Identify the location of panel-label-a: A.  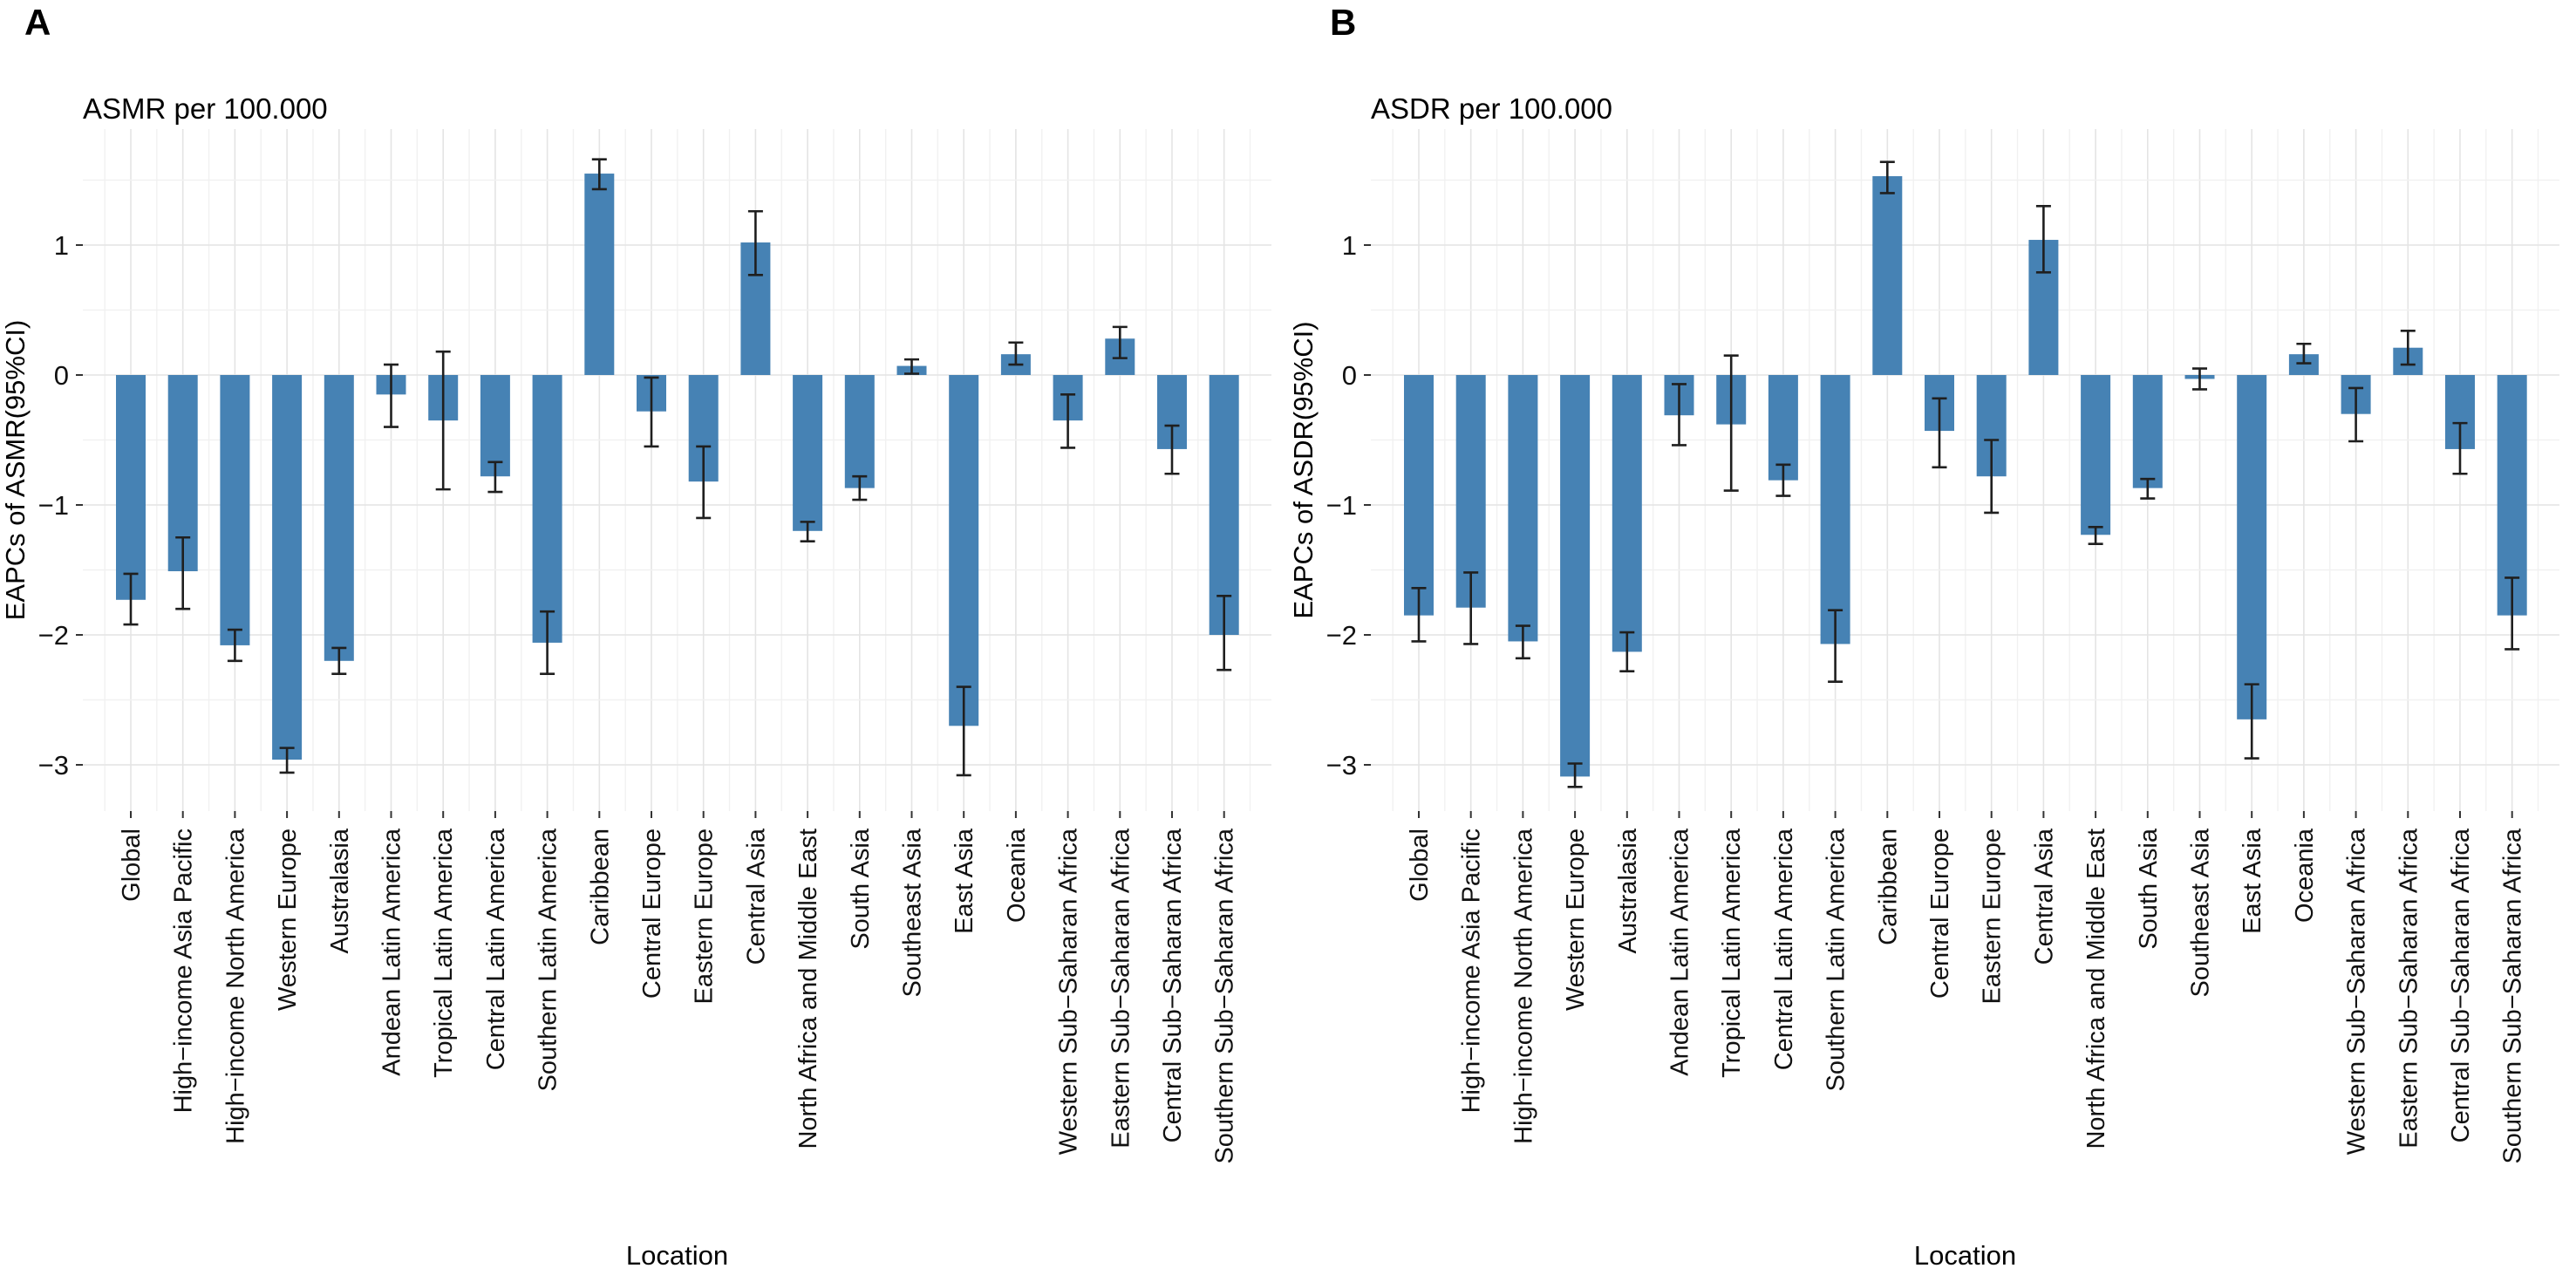
(38, 22).